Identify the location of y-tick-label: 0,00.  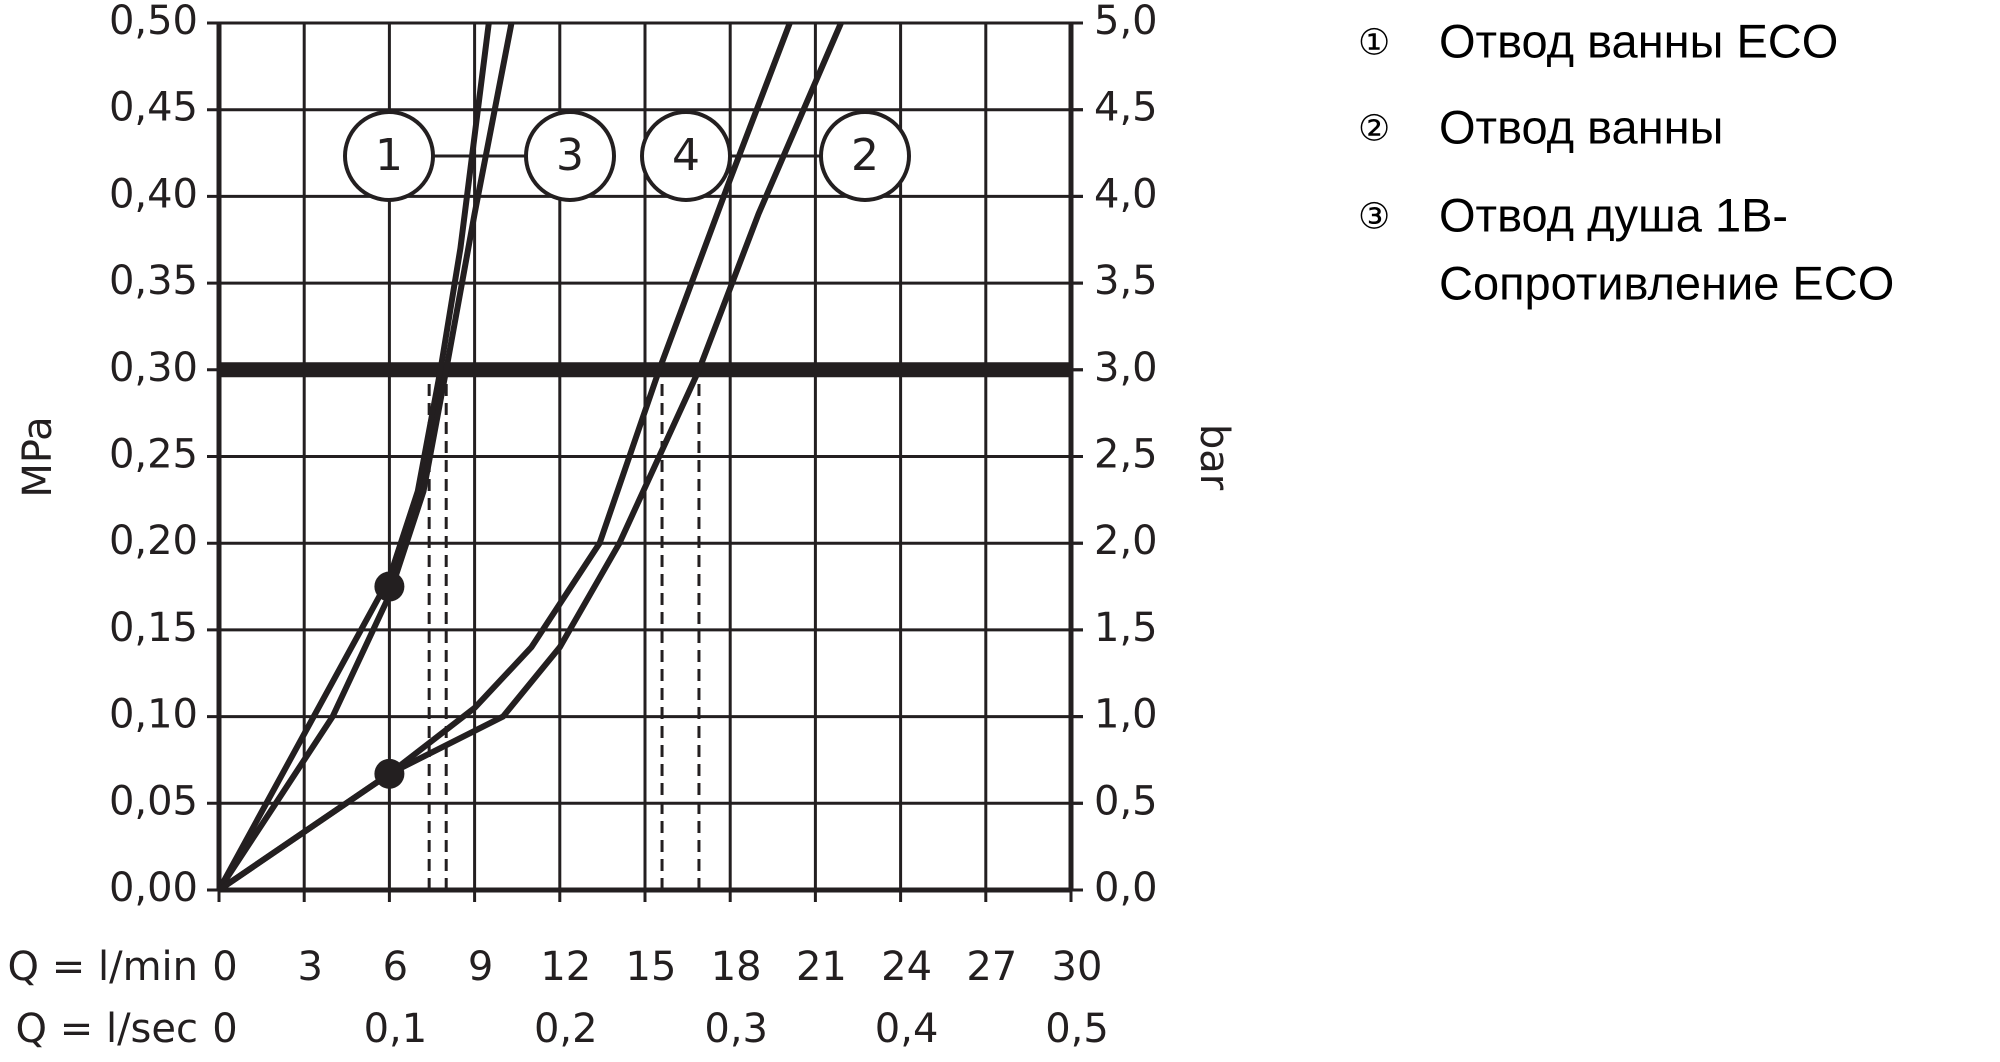
(153, 888).